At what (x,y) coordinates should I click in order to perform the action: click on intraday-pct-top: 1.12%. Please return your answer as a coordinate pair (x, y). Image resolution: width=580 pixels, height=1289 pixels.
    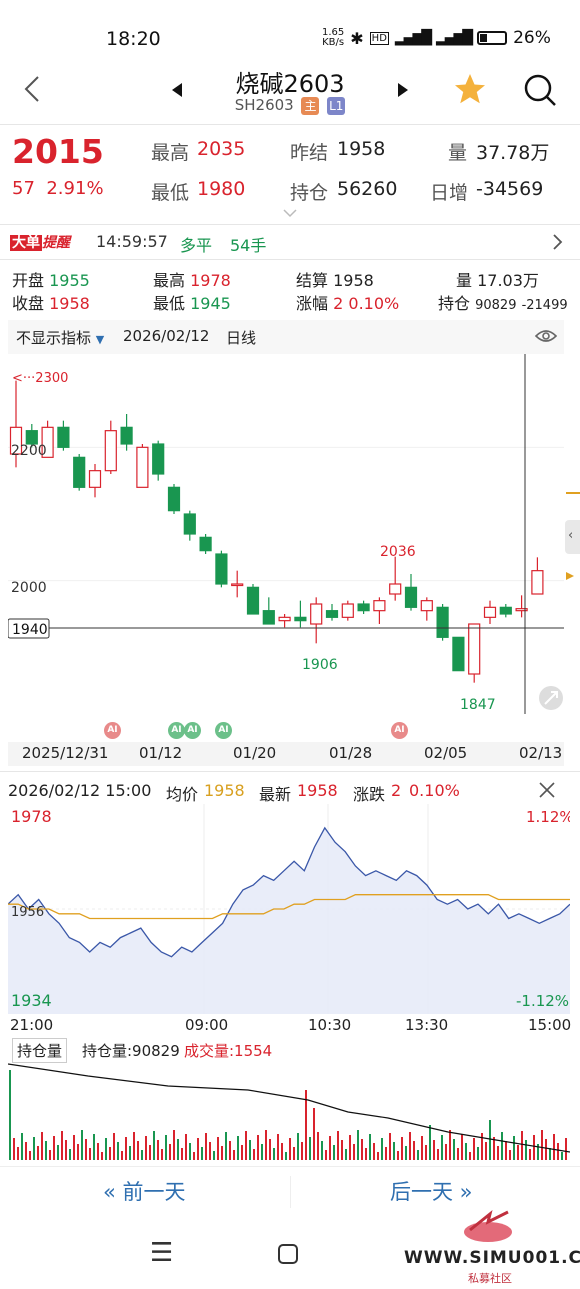
    Looking at the image, I should click on (548, 817).